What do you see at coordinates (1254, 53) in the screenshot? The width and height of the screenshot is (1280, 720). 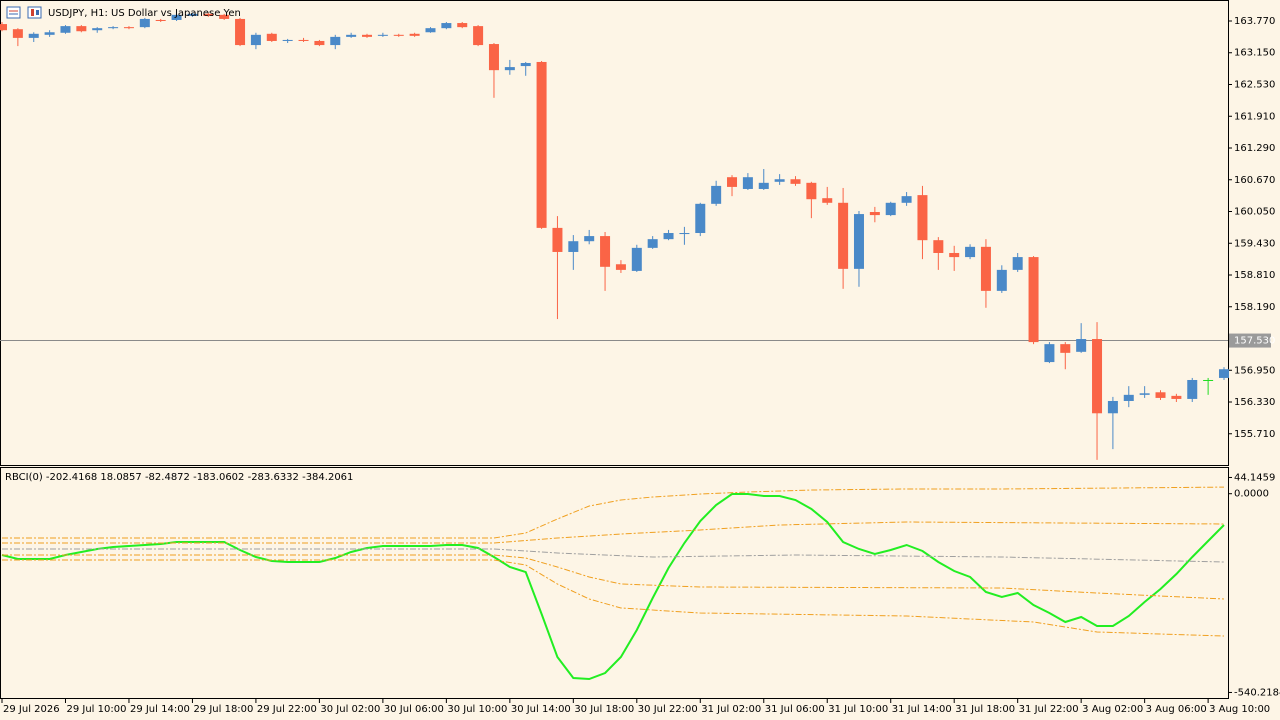 I see `y-tick-label: 163.150` at bounding box center [1254, 53].